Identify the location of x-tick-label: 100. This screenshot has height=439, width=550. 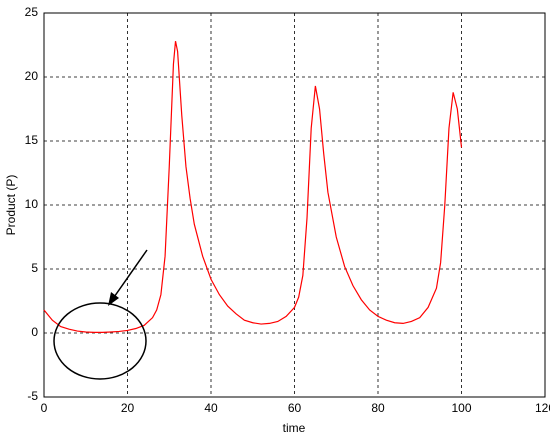
(461, 408).